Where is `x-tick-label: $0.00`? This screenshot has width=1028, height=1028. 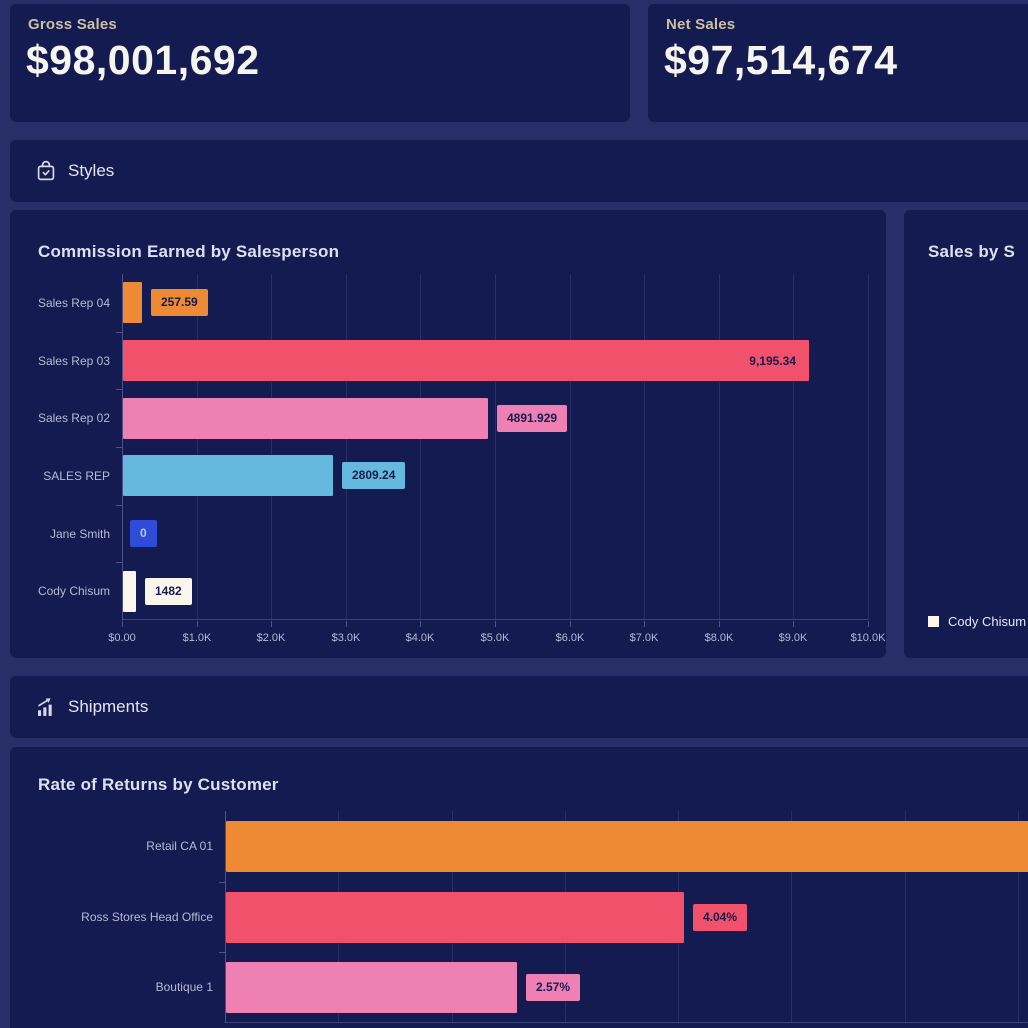
x-tick-label: $0.00 is located at coordinates (122, 638).